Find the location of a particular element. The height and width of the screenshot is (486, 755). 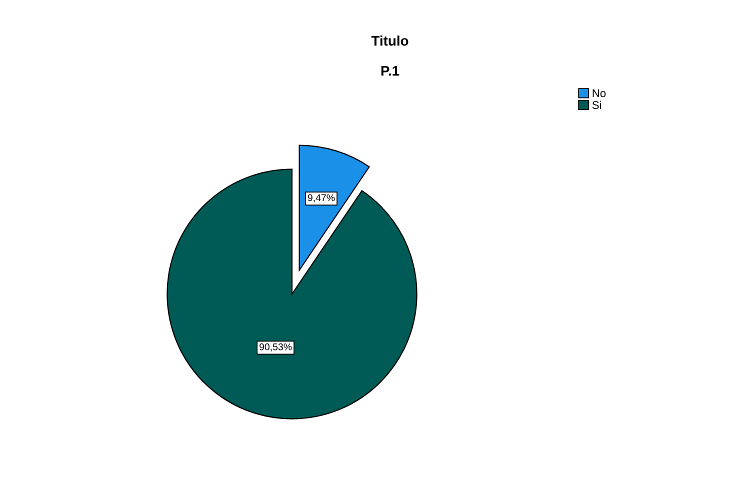

legend-label: No is located at coordinates (599, 93).